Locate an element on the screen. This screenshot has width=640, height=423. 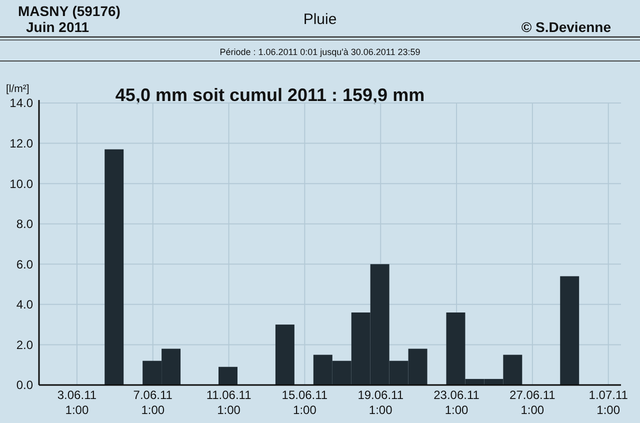
x-tick-label: 11.06.11 1:00 is located at coordinates (229, 402).